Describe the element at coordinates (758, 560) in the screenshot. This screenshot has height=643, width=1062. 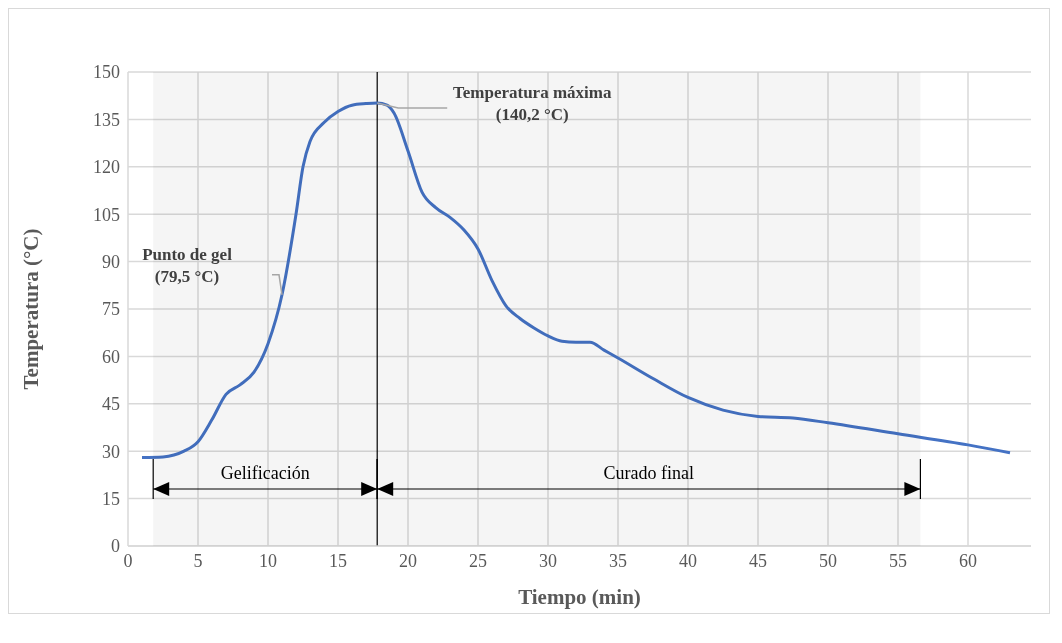
I see `x-tick-label: 45` at that location.